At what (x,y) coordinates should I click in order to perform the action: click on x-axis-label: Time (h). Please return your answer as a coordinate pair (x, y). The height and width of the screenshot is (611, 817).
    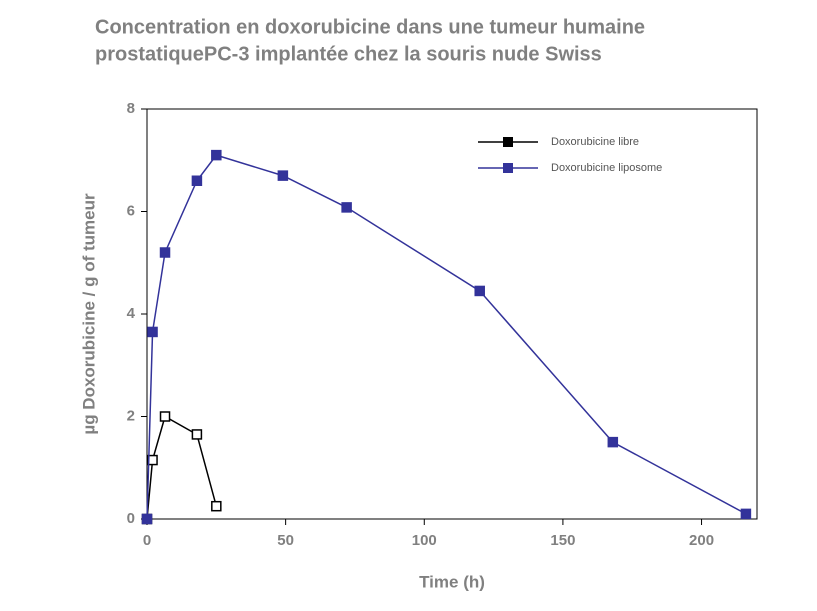
    Looking at the image, I should click on (452, 581).